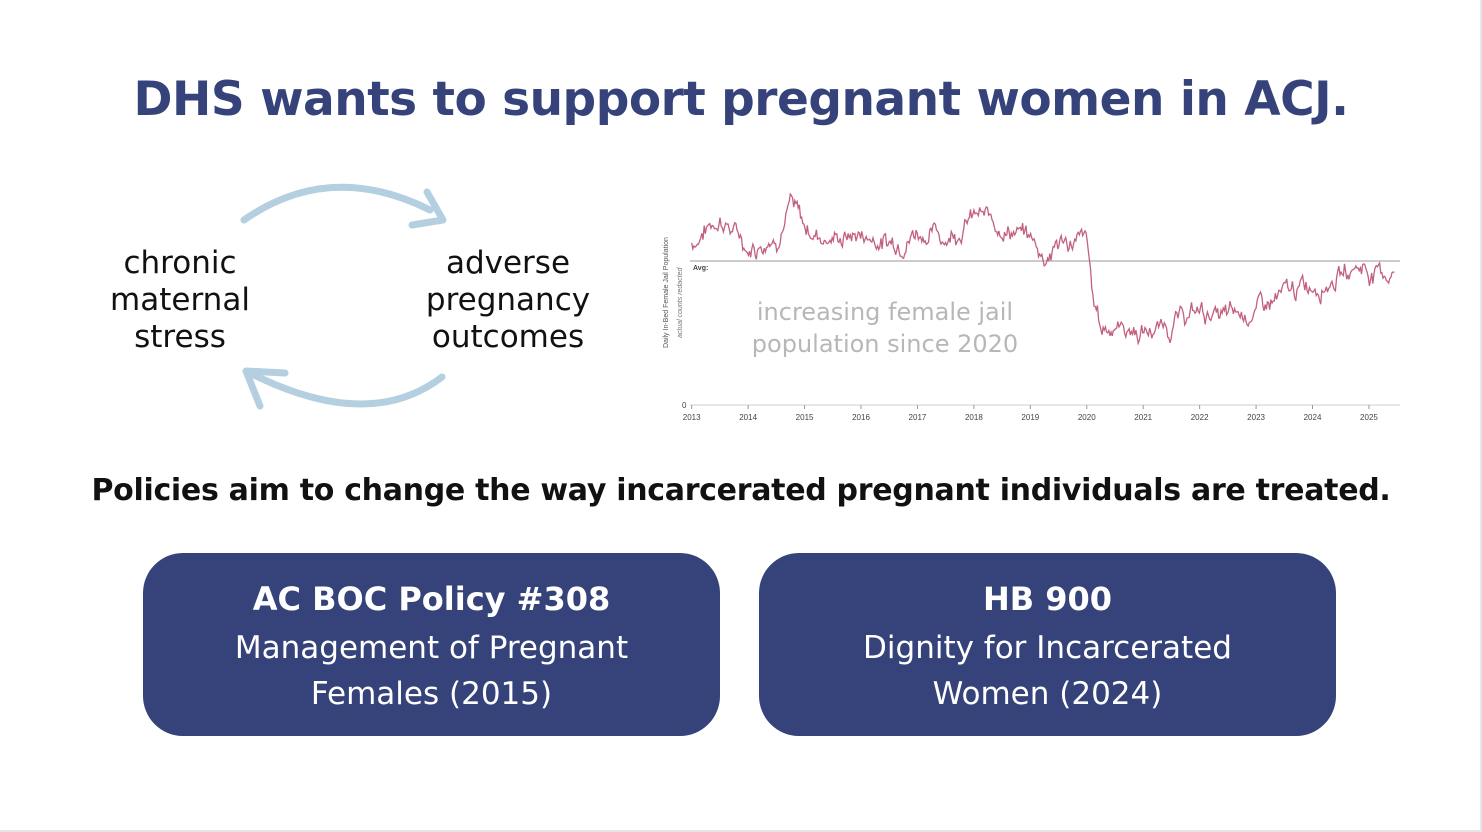  I want to click on chart-x-tick-label: 2013, so click(692, 417).